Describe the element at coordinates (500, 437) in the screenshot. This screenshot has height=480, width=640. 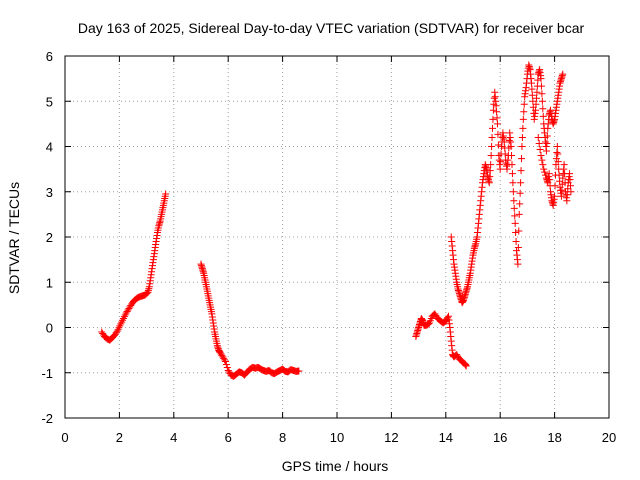
I see `x-tick-label: 16` at that location.